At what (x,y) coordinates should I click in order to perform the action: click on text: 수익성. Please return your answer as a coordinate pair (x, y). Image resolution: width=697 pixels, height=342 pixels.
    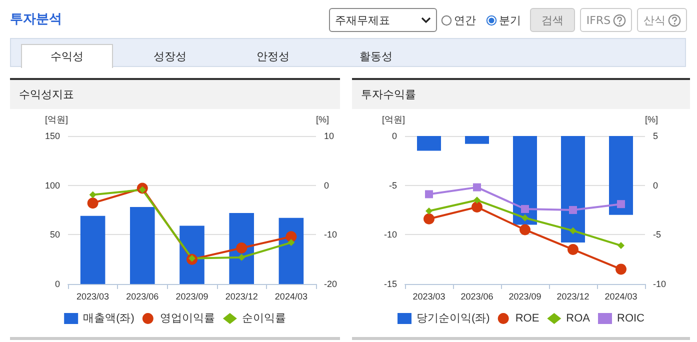
    Looking at the image, I should click on (67, 56).